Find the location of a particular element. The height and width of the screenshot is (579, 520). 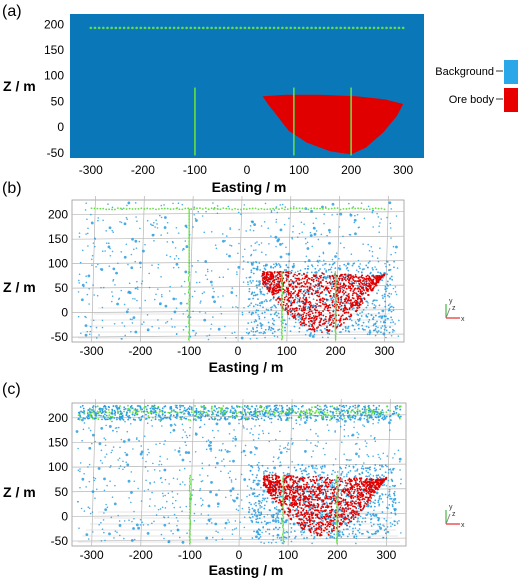

panel-c-label: (c) is located at coordinates (11, 389).